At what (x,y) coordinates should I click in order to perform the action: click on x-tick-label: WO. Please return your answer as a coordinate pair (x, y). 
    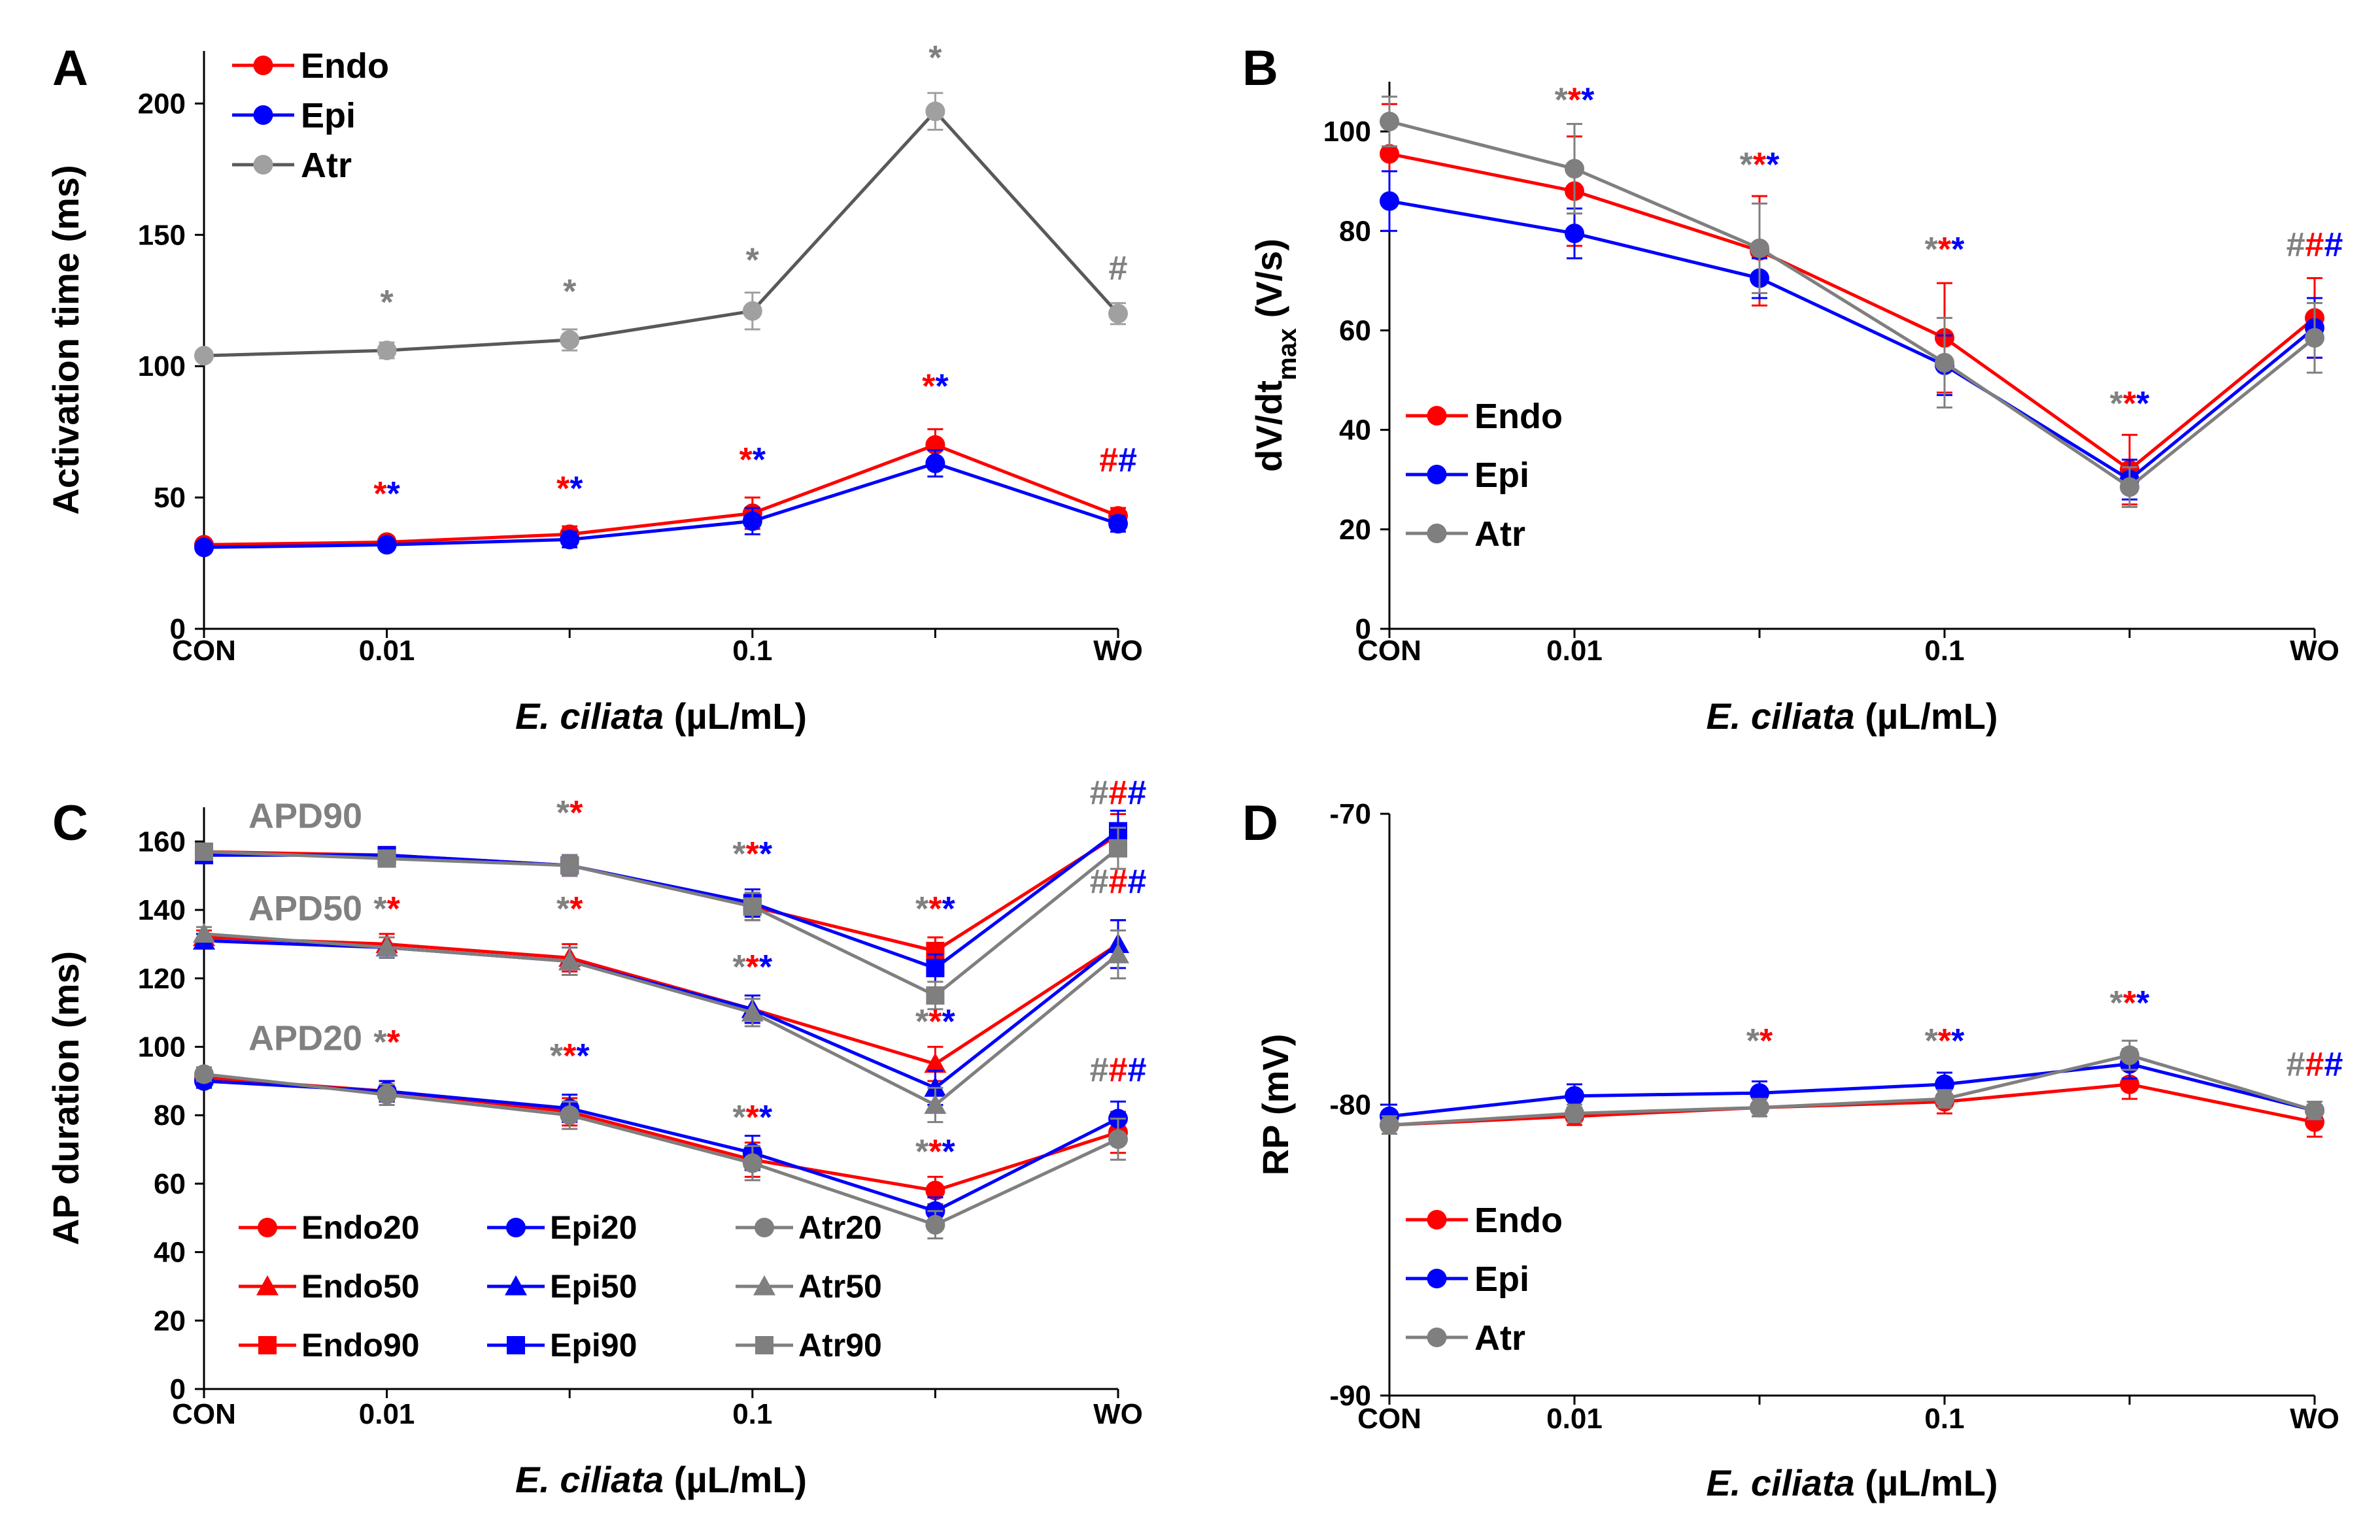
    Looking at the image, I should click on (1118, 1414).